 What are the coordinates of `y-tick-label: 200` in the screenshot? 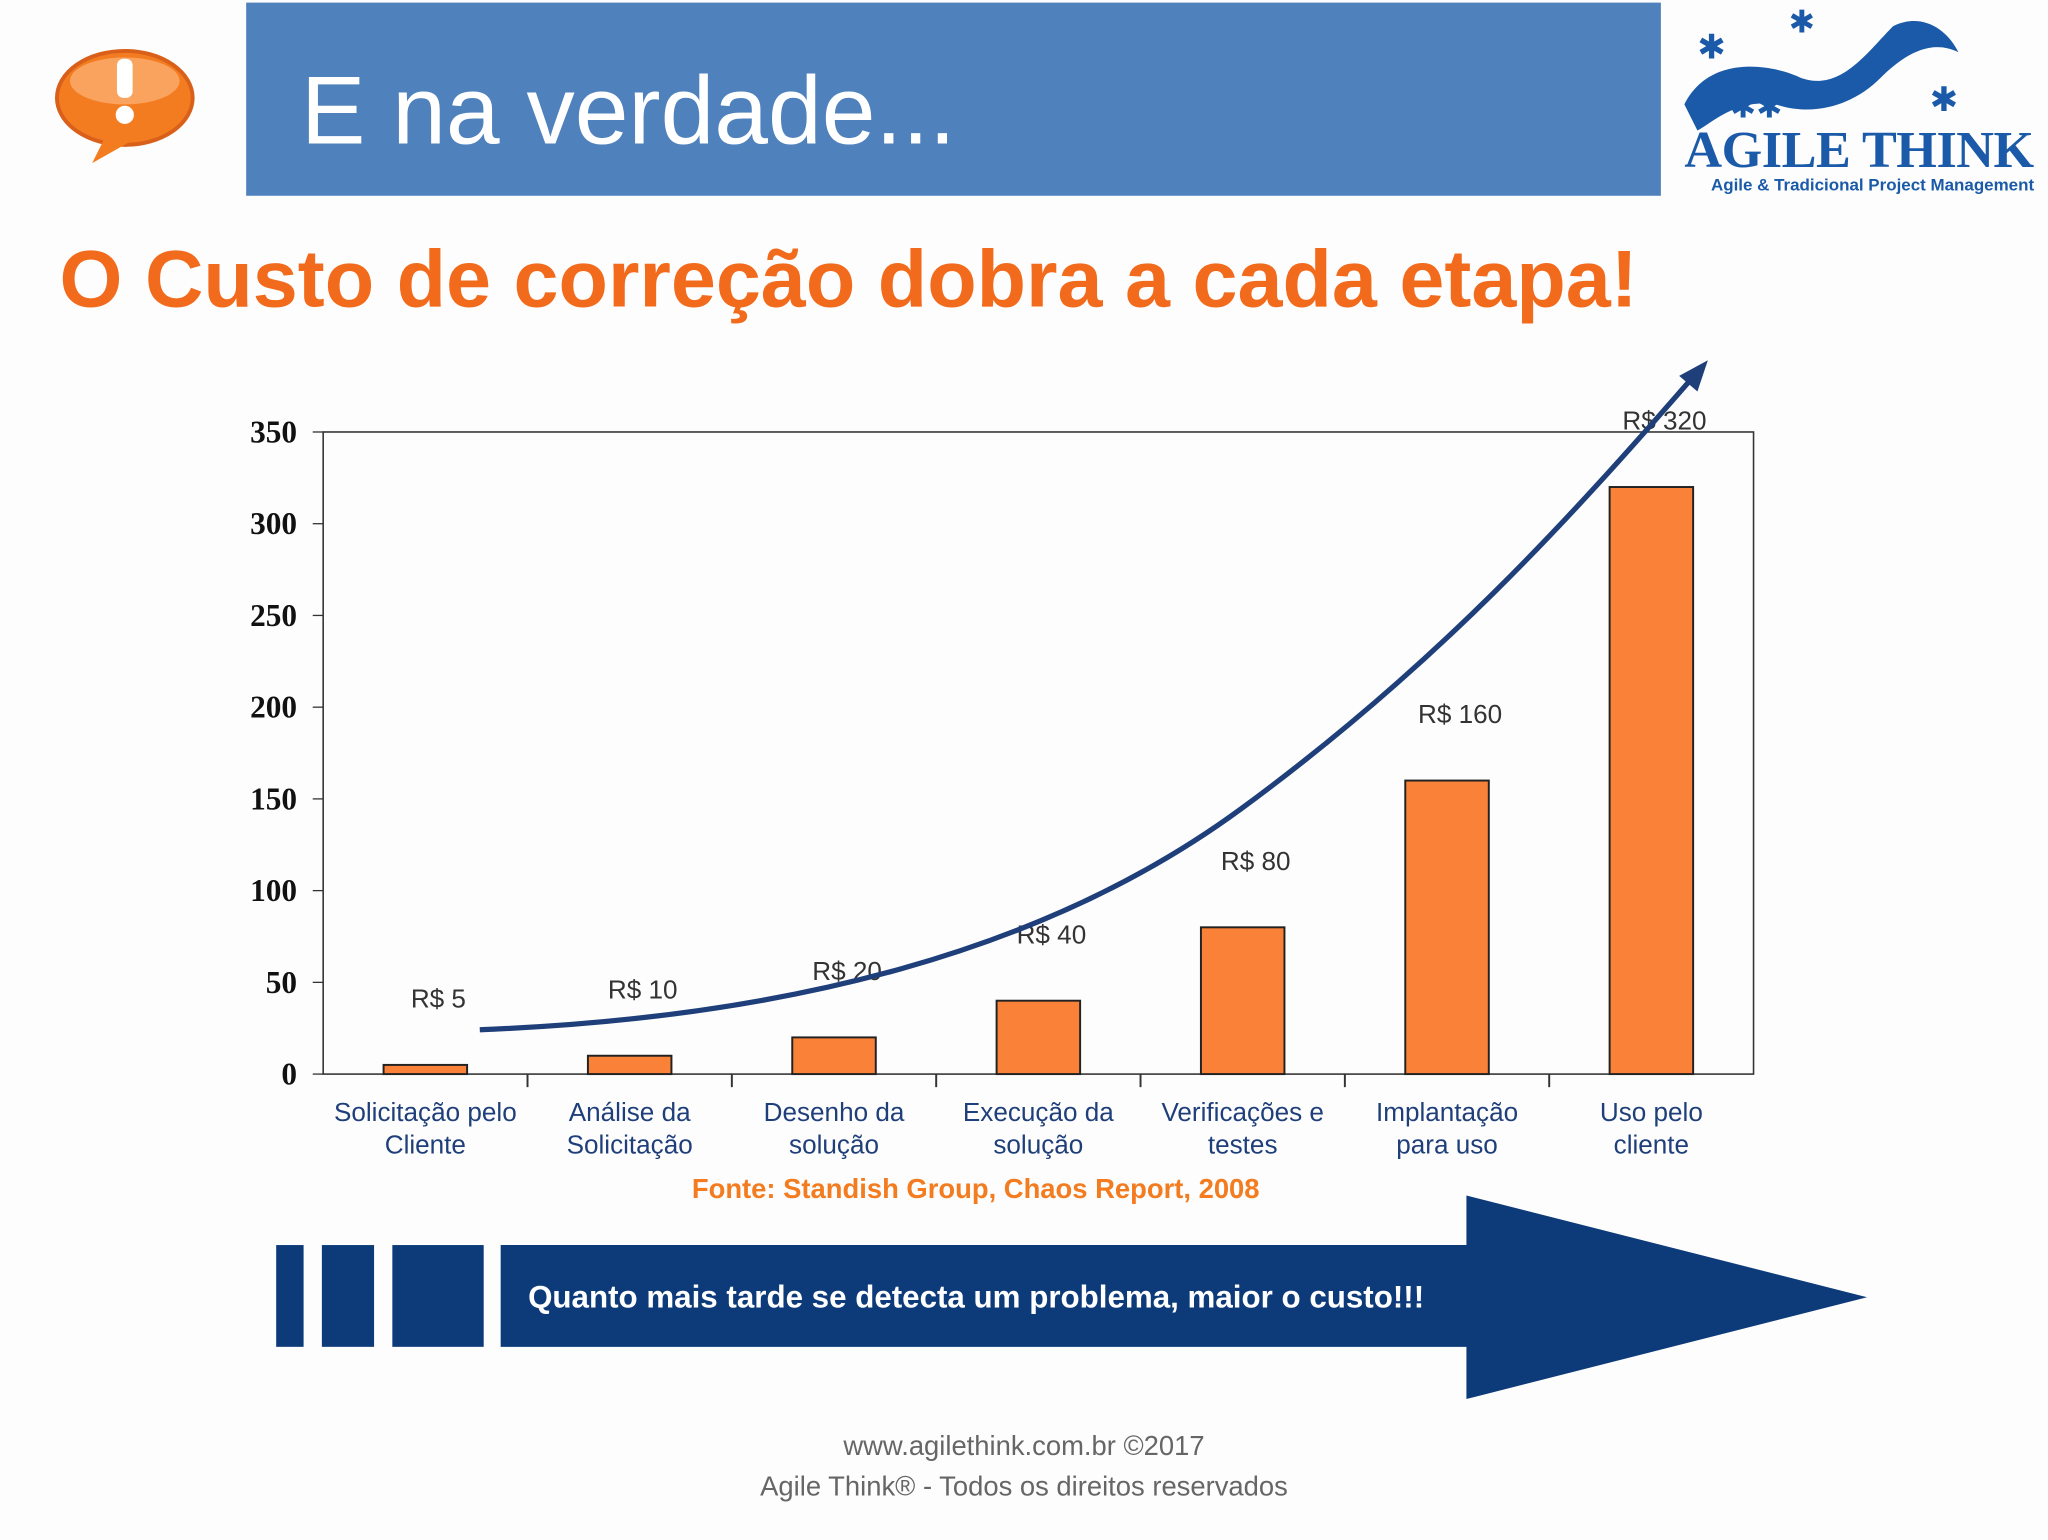 It's located at (273, 707).